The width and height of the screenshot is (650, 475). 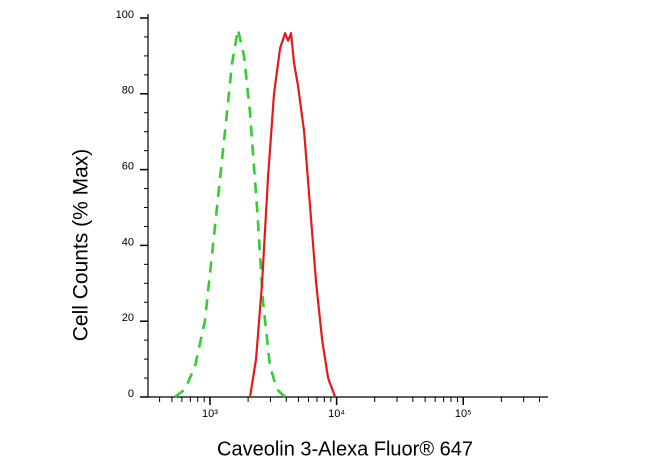 What do you see at coordinates (131, 394) in the screenshot?
I see `y-tick-label: 0` at bounding box center [131, 394].